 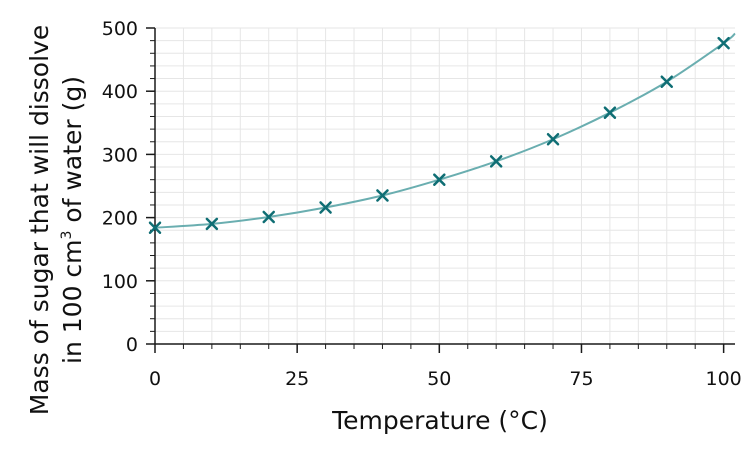 What do you see at coordinates (120, 219) in the screenshot?
I see `y-tick-label: 200` at bounding box center [120, 219].